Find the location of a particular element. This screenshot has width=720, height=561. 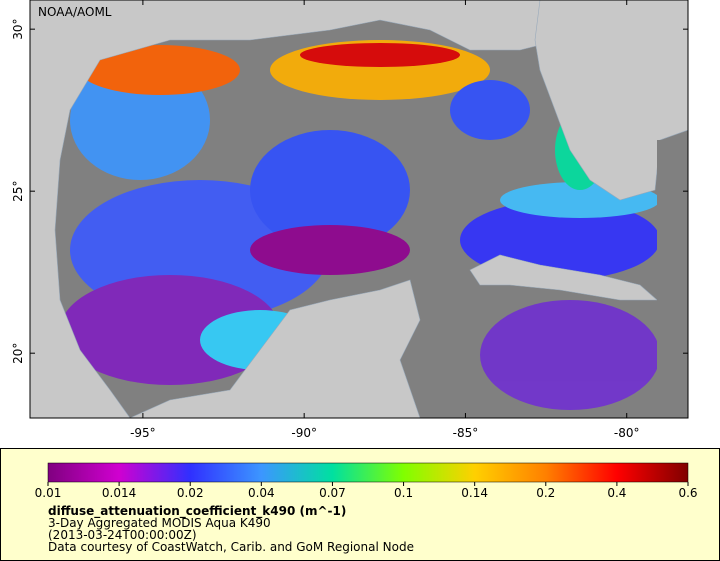

colorbar-tick-label: 0.4 is located at coordinates (616, 493).